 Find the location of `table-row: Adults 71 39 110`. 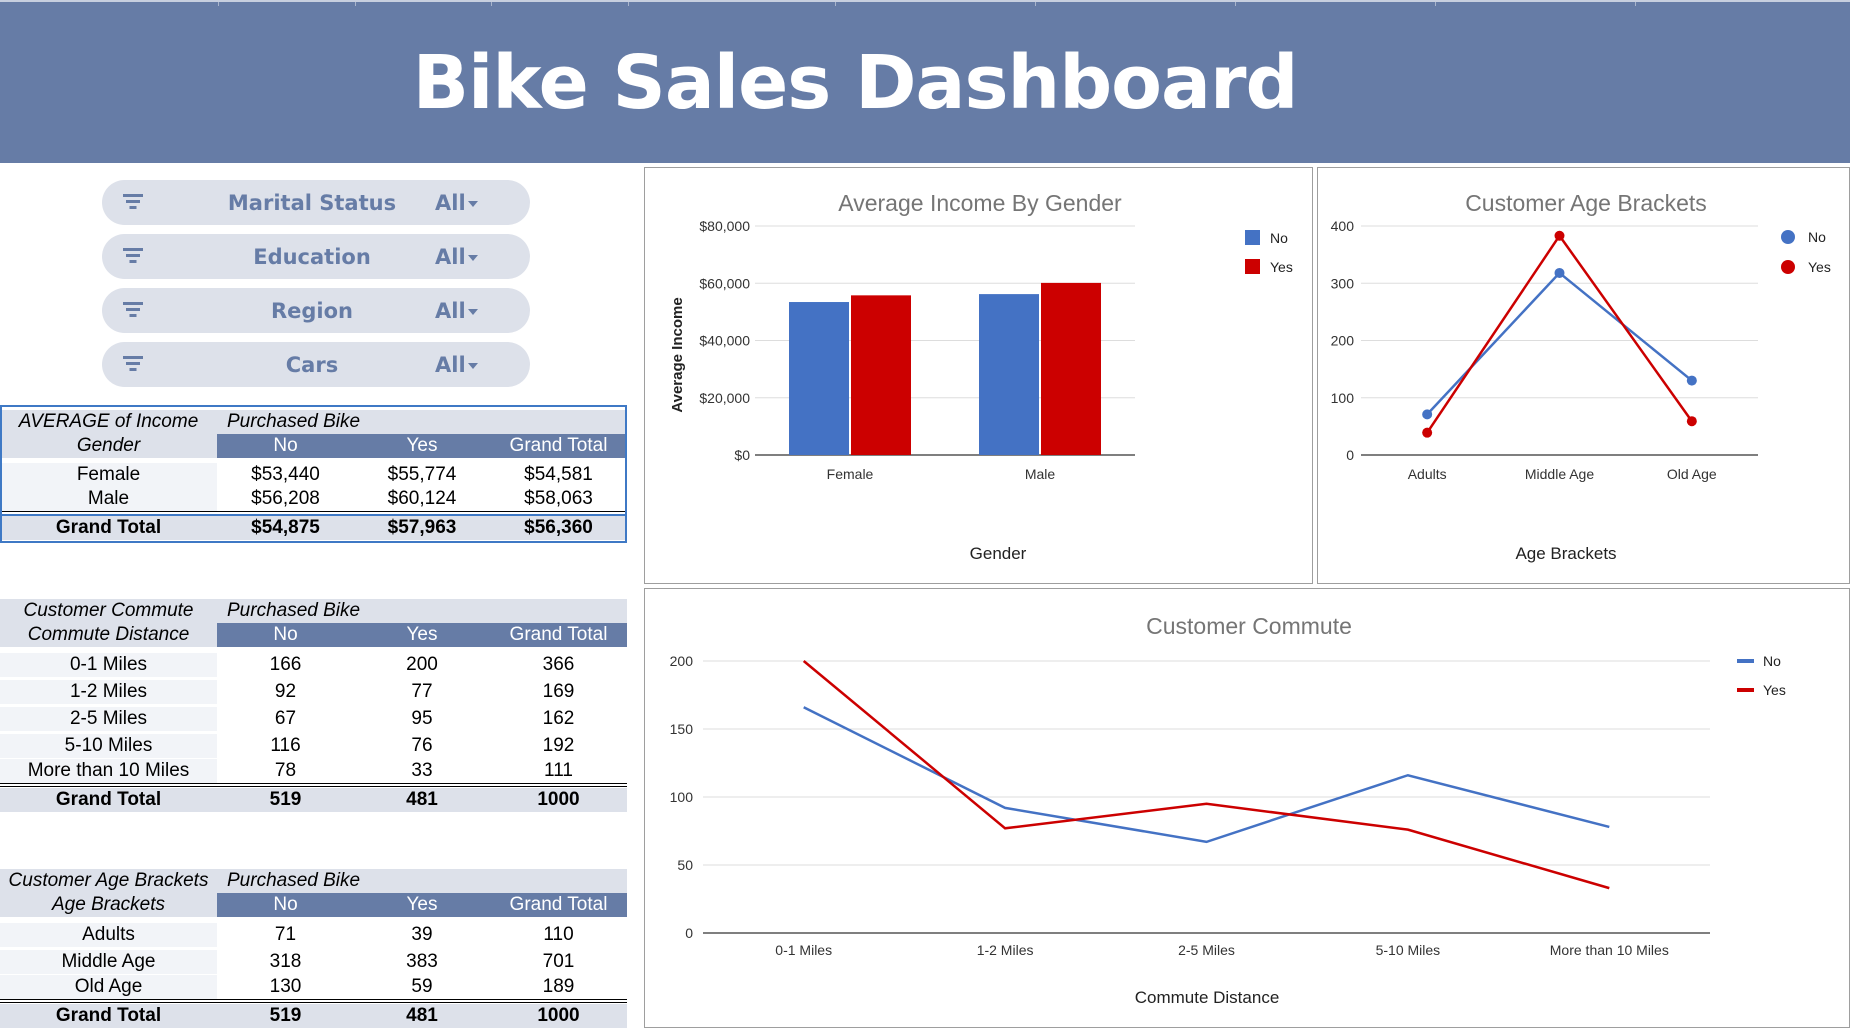

table-row: Adults 71 39 110 is located at coordinates (313, 935).